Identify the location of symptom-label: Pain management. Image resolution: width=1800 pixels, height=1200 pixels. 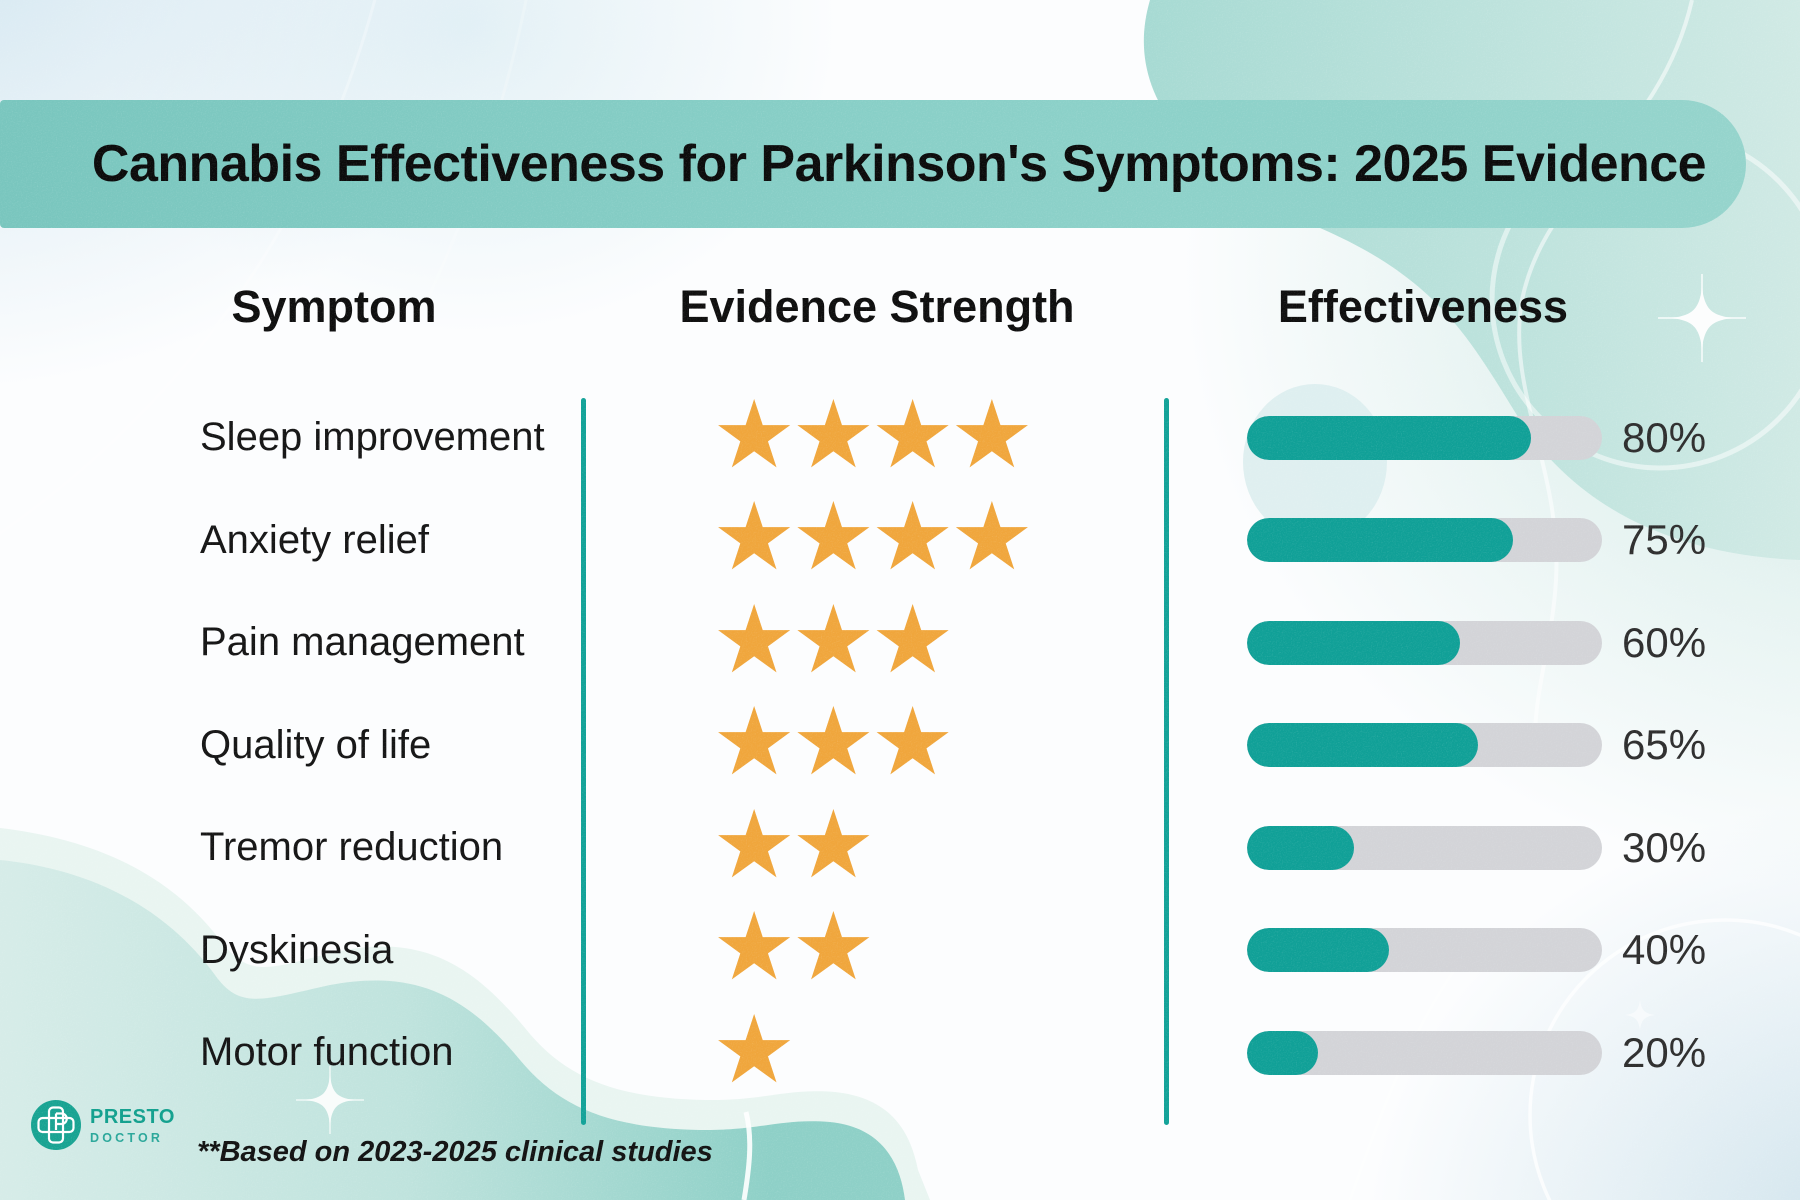
(362, 642).